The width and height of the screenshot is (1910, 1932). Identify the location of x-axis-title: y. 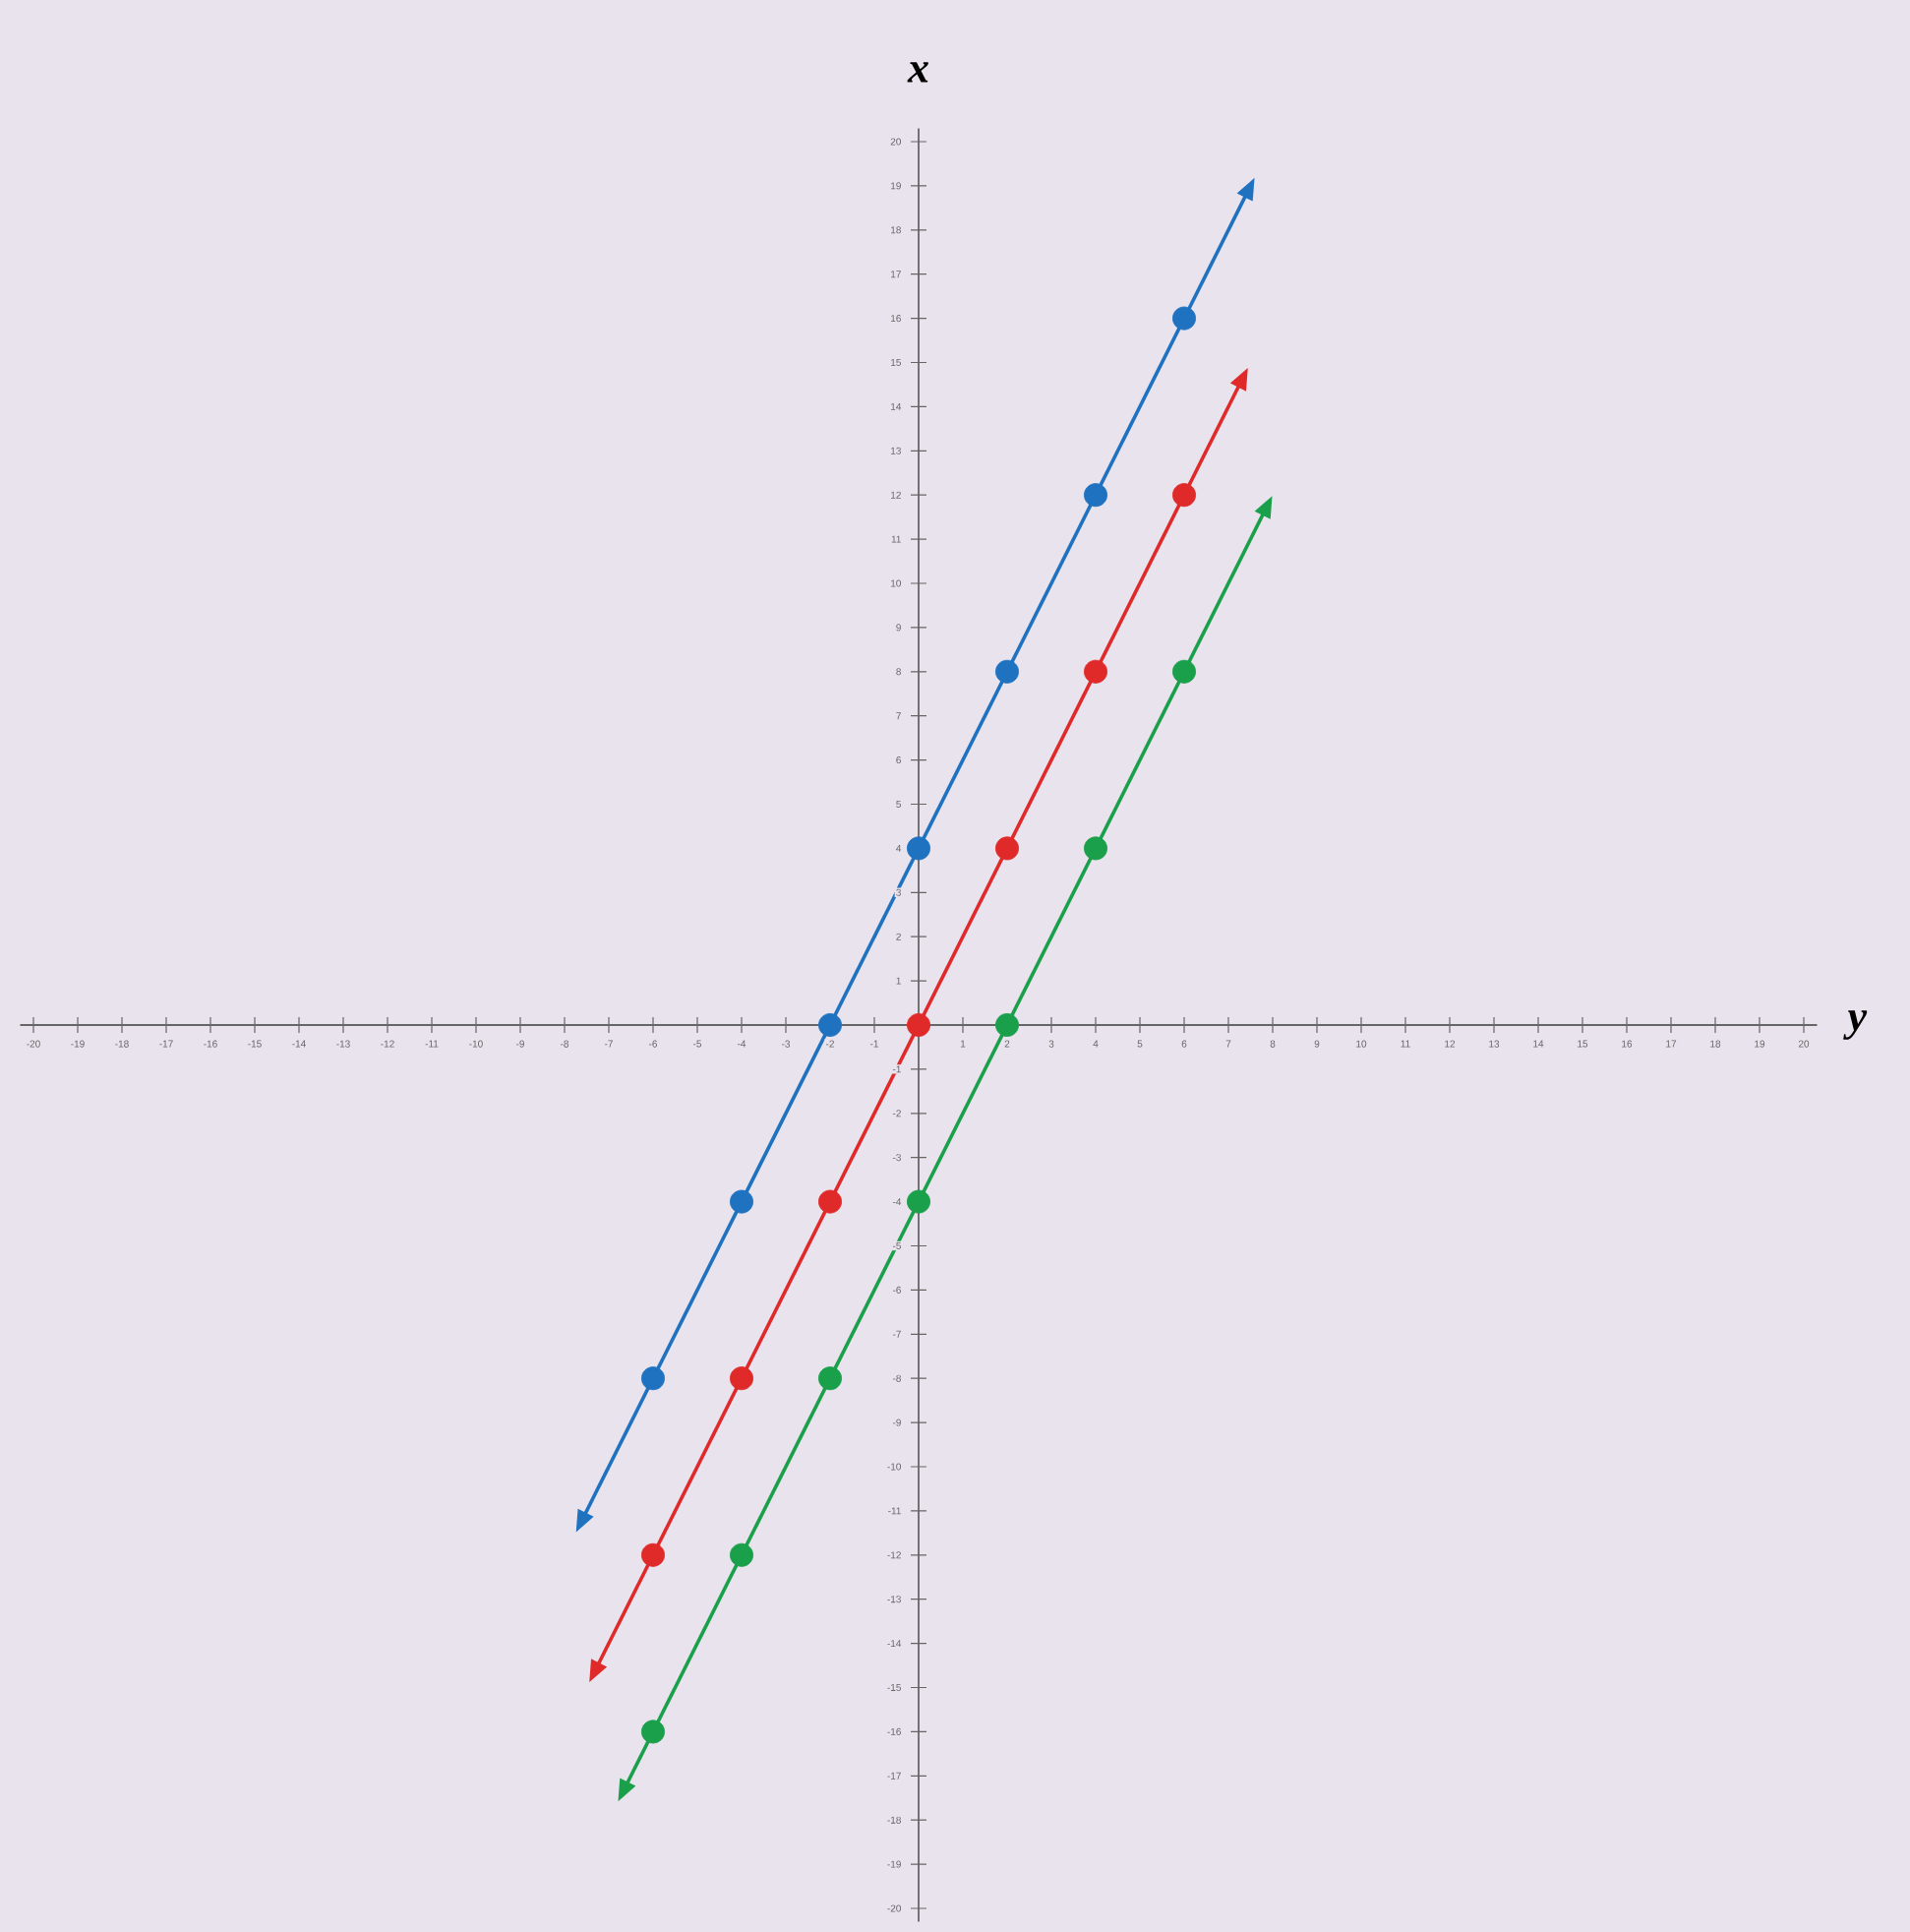
(1855, 1025).